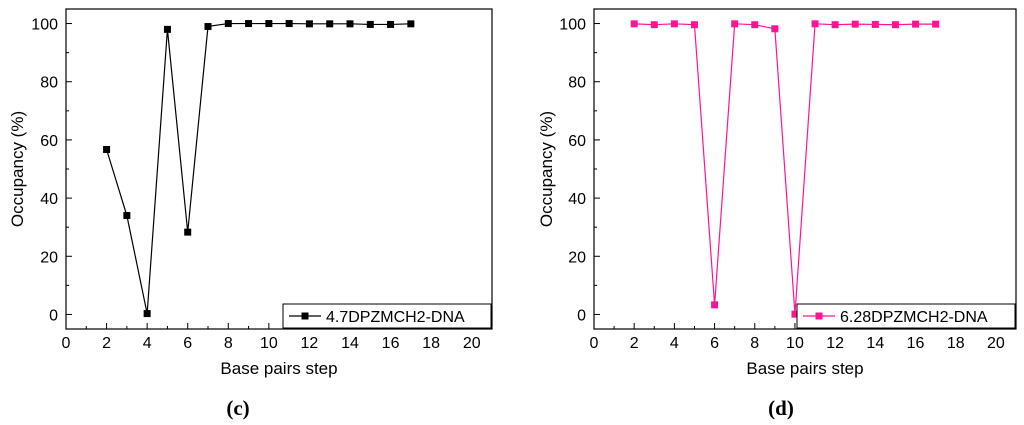  What do you see at coordinates (781, 408) in the screenshot?
I see `panel-label: (d)` at bounding box center [781, 408].